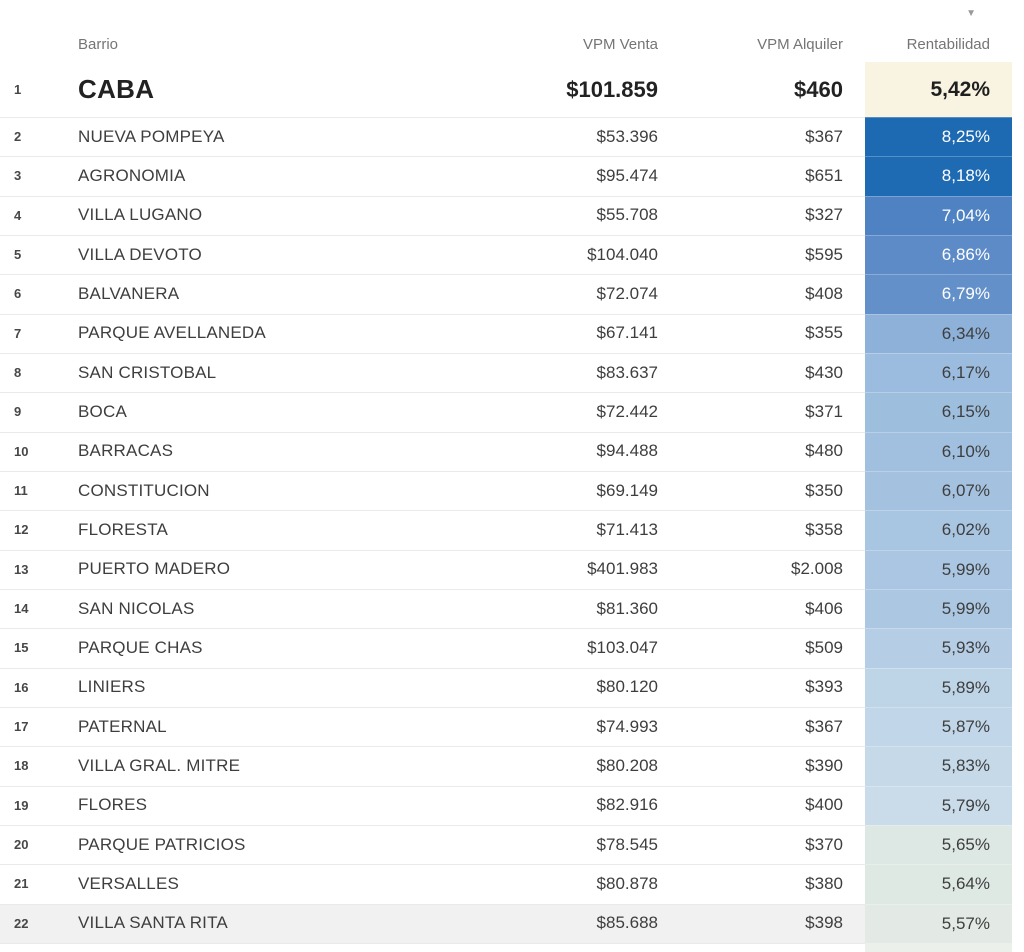 The width and height of the screenshot is (1024, 952). I want to click on vpm-alquiler-cell: $430, so click(824, 372).